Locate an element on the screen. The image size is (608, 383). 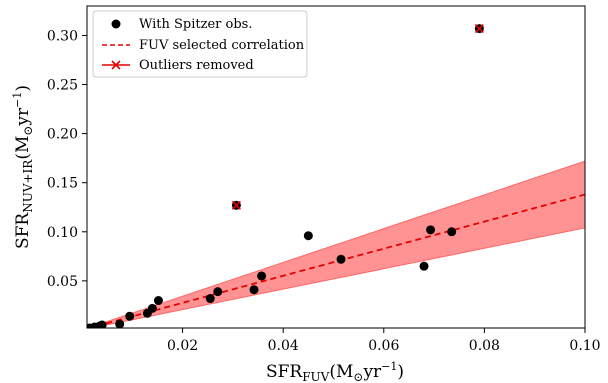
y-ticks: 0.05 0.10 0.15 0.20 0.25 0.30 is located at coordinates (67, 159).